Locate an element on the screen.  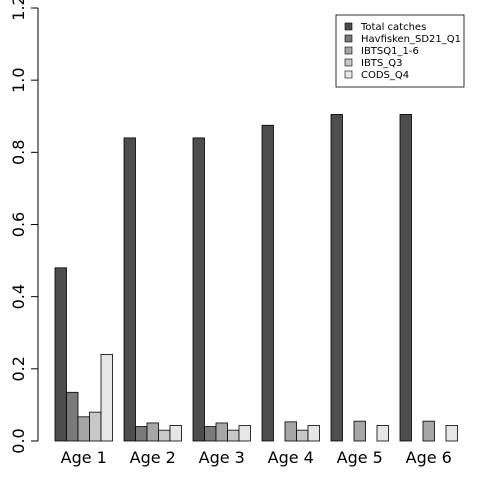
legend-box is located at coordinates (400, 51).